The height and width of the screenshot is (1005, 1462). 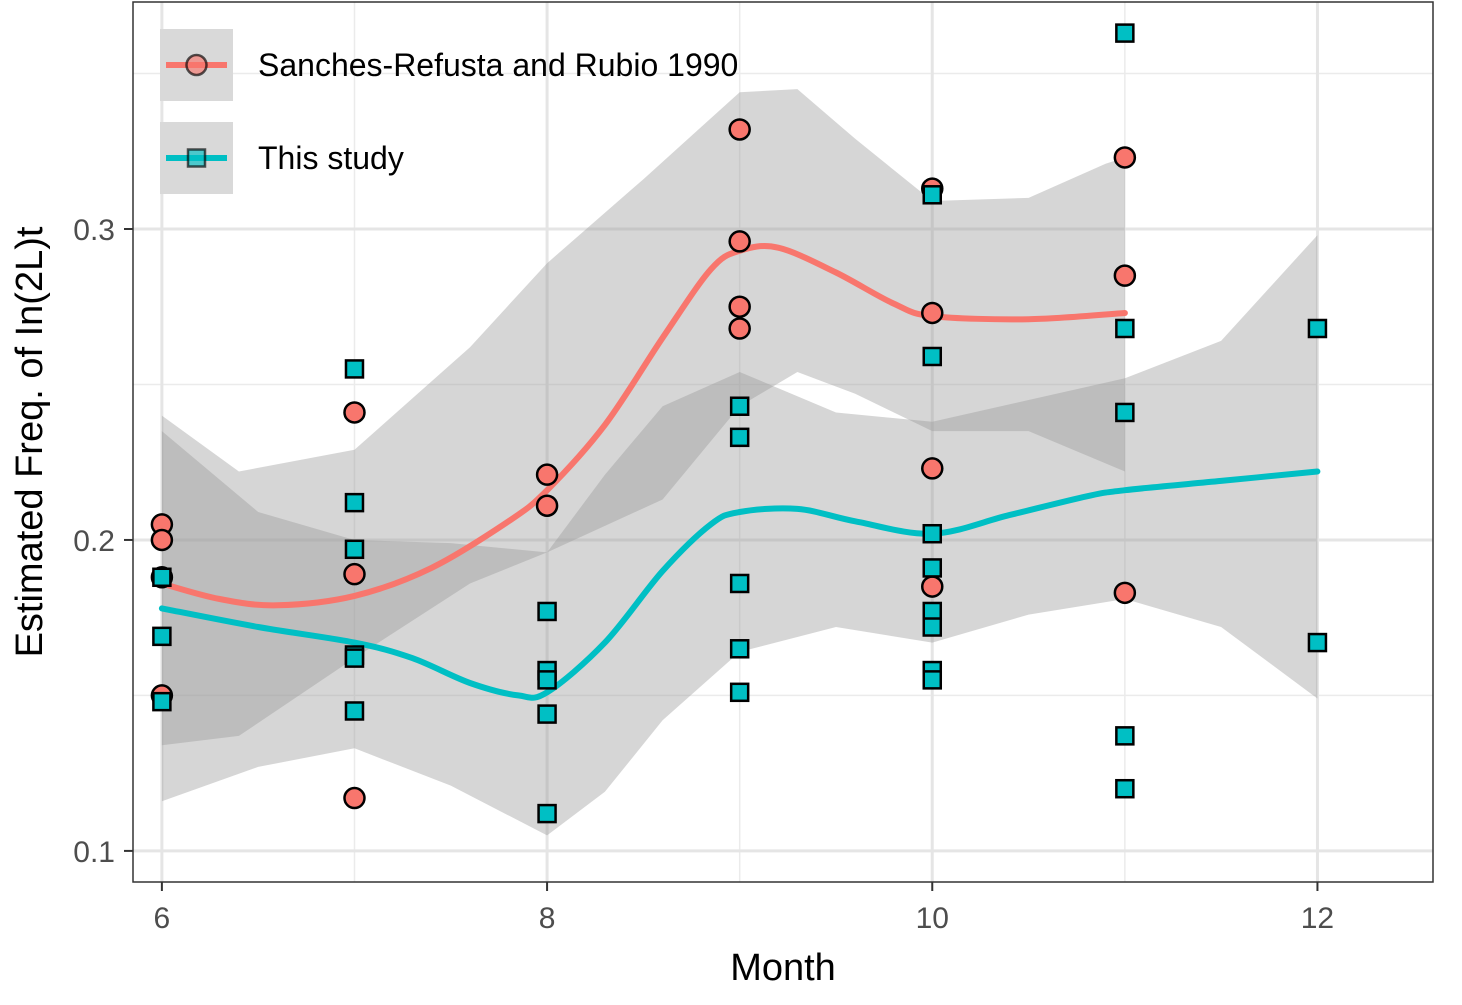 What do you see at coordinates (547, 918) in the screenshot?
I see `x-tick-label: 8` at bounding box center [547, 918].